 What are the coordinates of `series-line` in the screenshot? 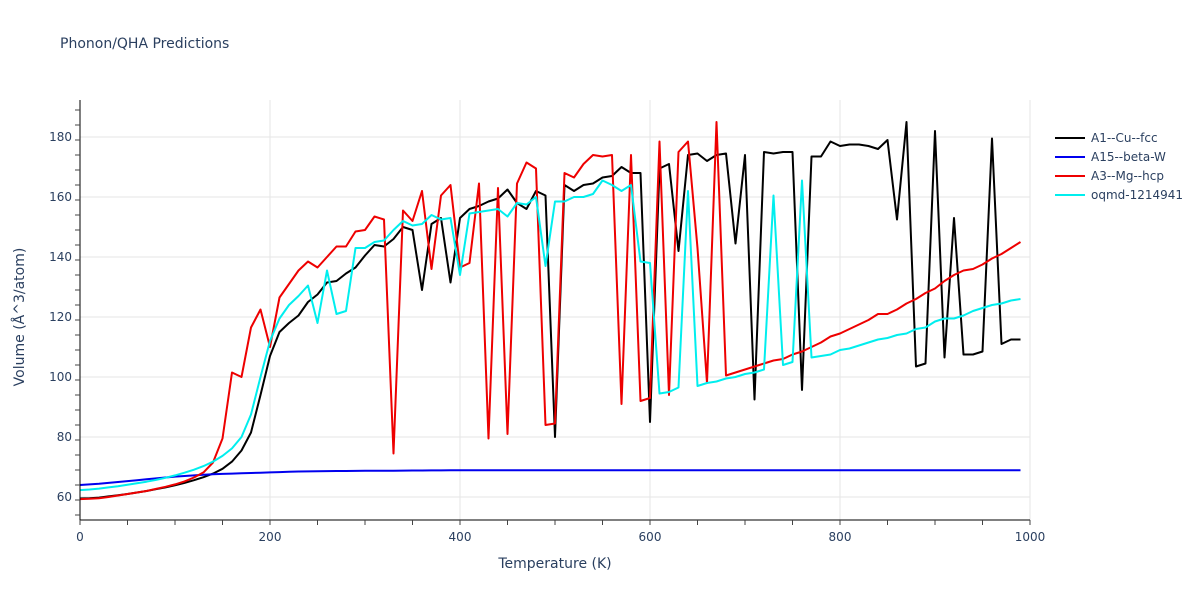 It's located at (550, 477).